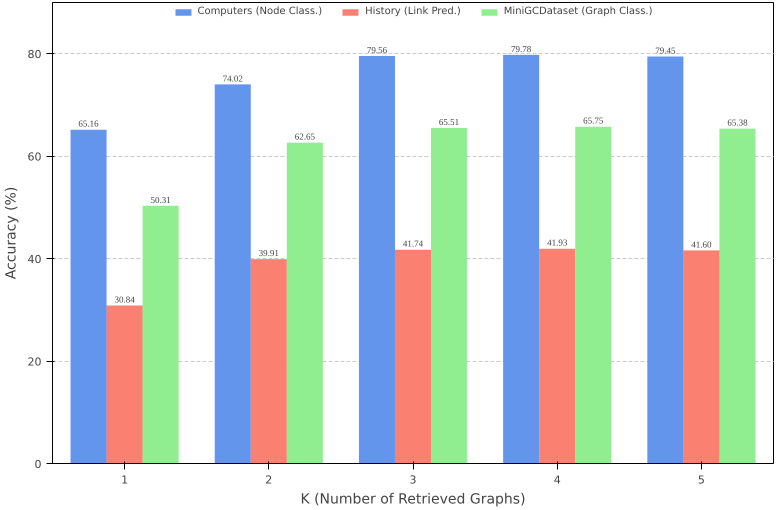 The width and height of the screenshot is (777, 510). What do you see at coordinates (38, 464) in the screenshot?
I see `y-tick-label: 0` at bounding box center [38, 464].